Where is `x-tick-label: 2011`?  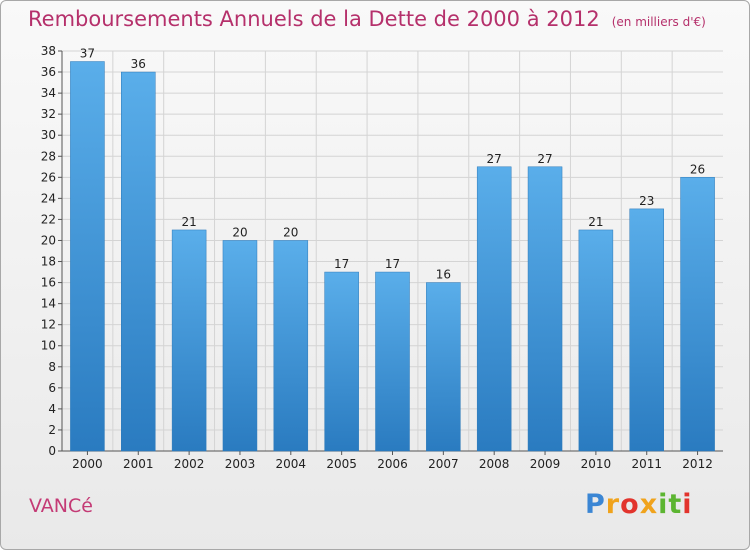 x-tick-label: 2011 is located at coordinates (646, 464).